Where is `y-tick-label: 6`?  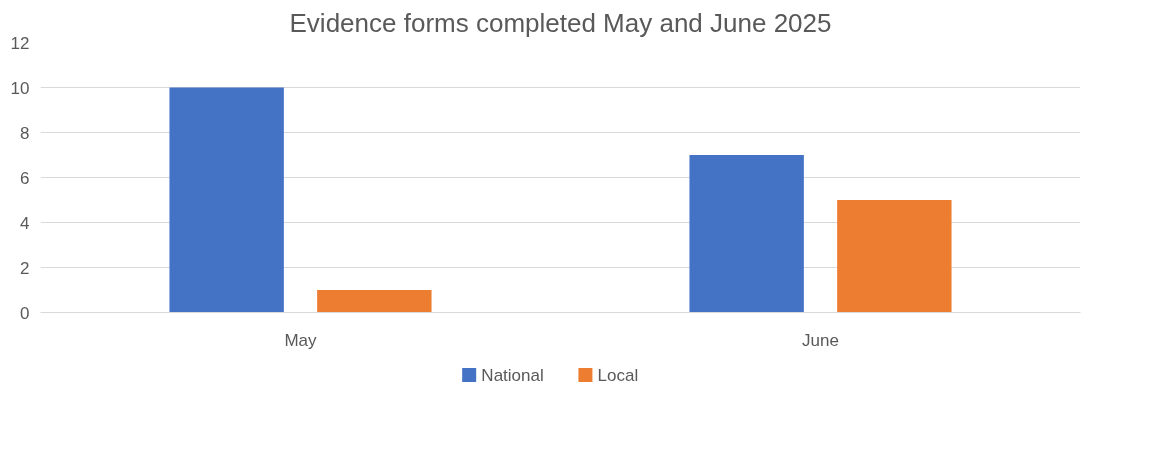 y-tick-label: 6 is located at coordinates (25, 178).